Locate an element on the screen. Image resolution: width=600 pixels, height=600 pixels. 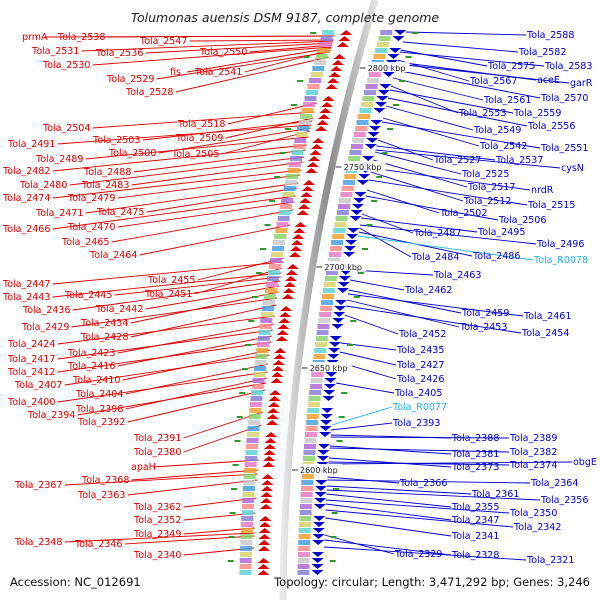
gene-label-reverse: Tola_2549 is located at coordinates (497, 130).